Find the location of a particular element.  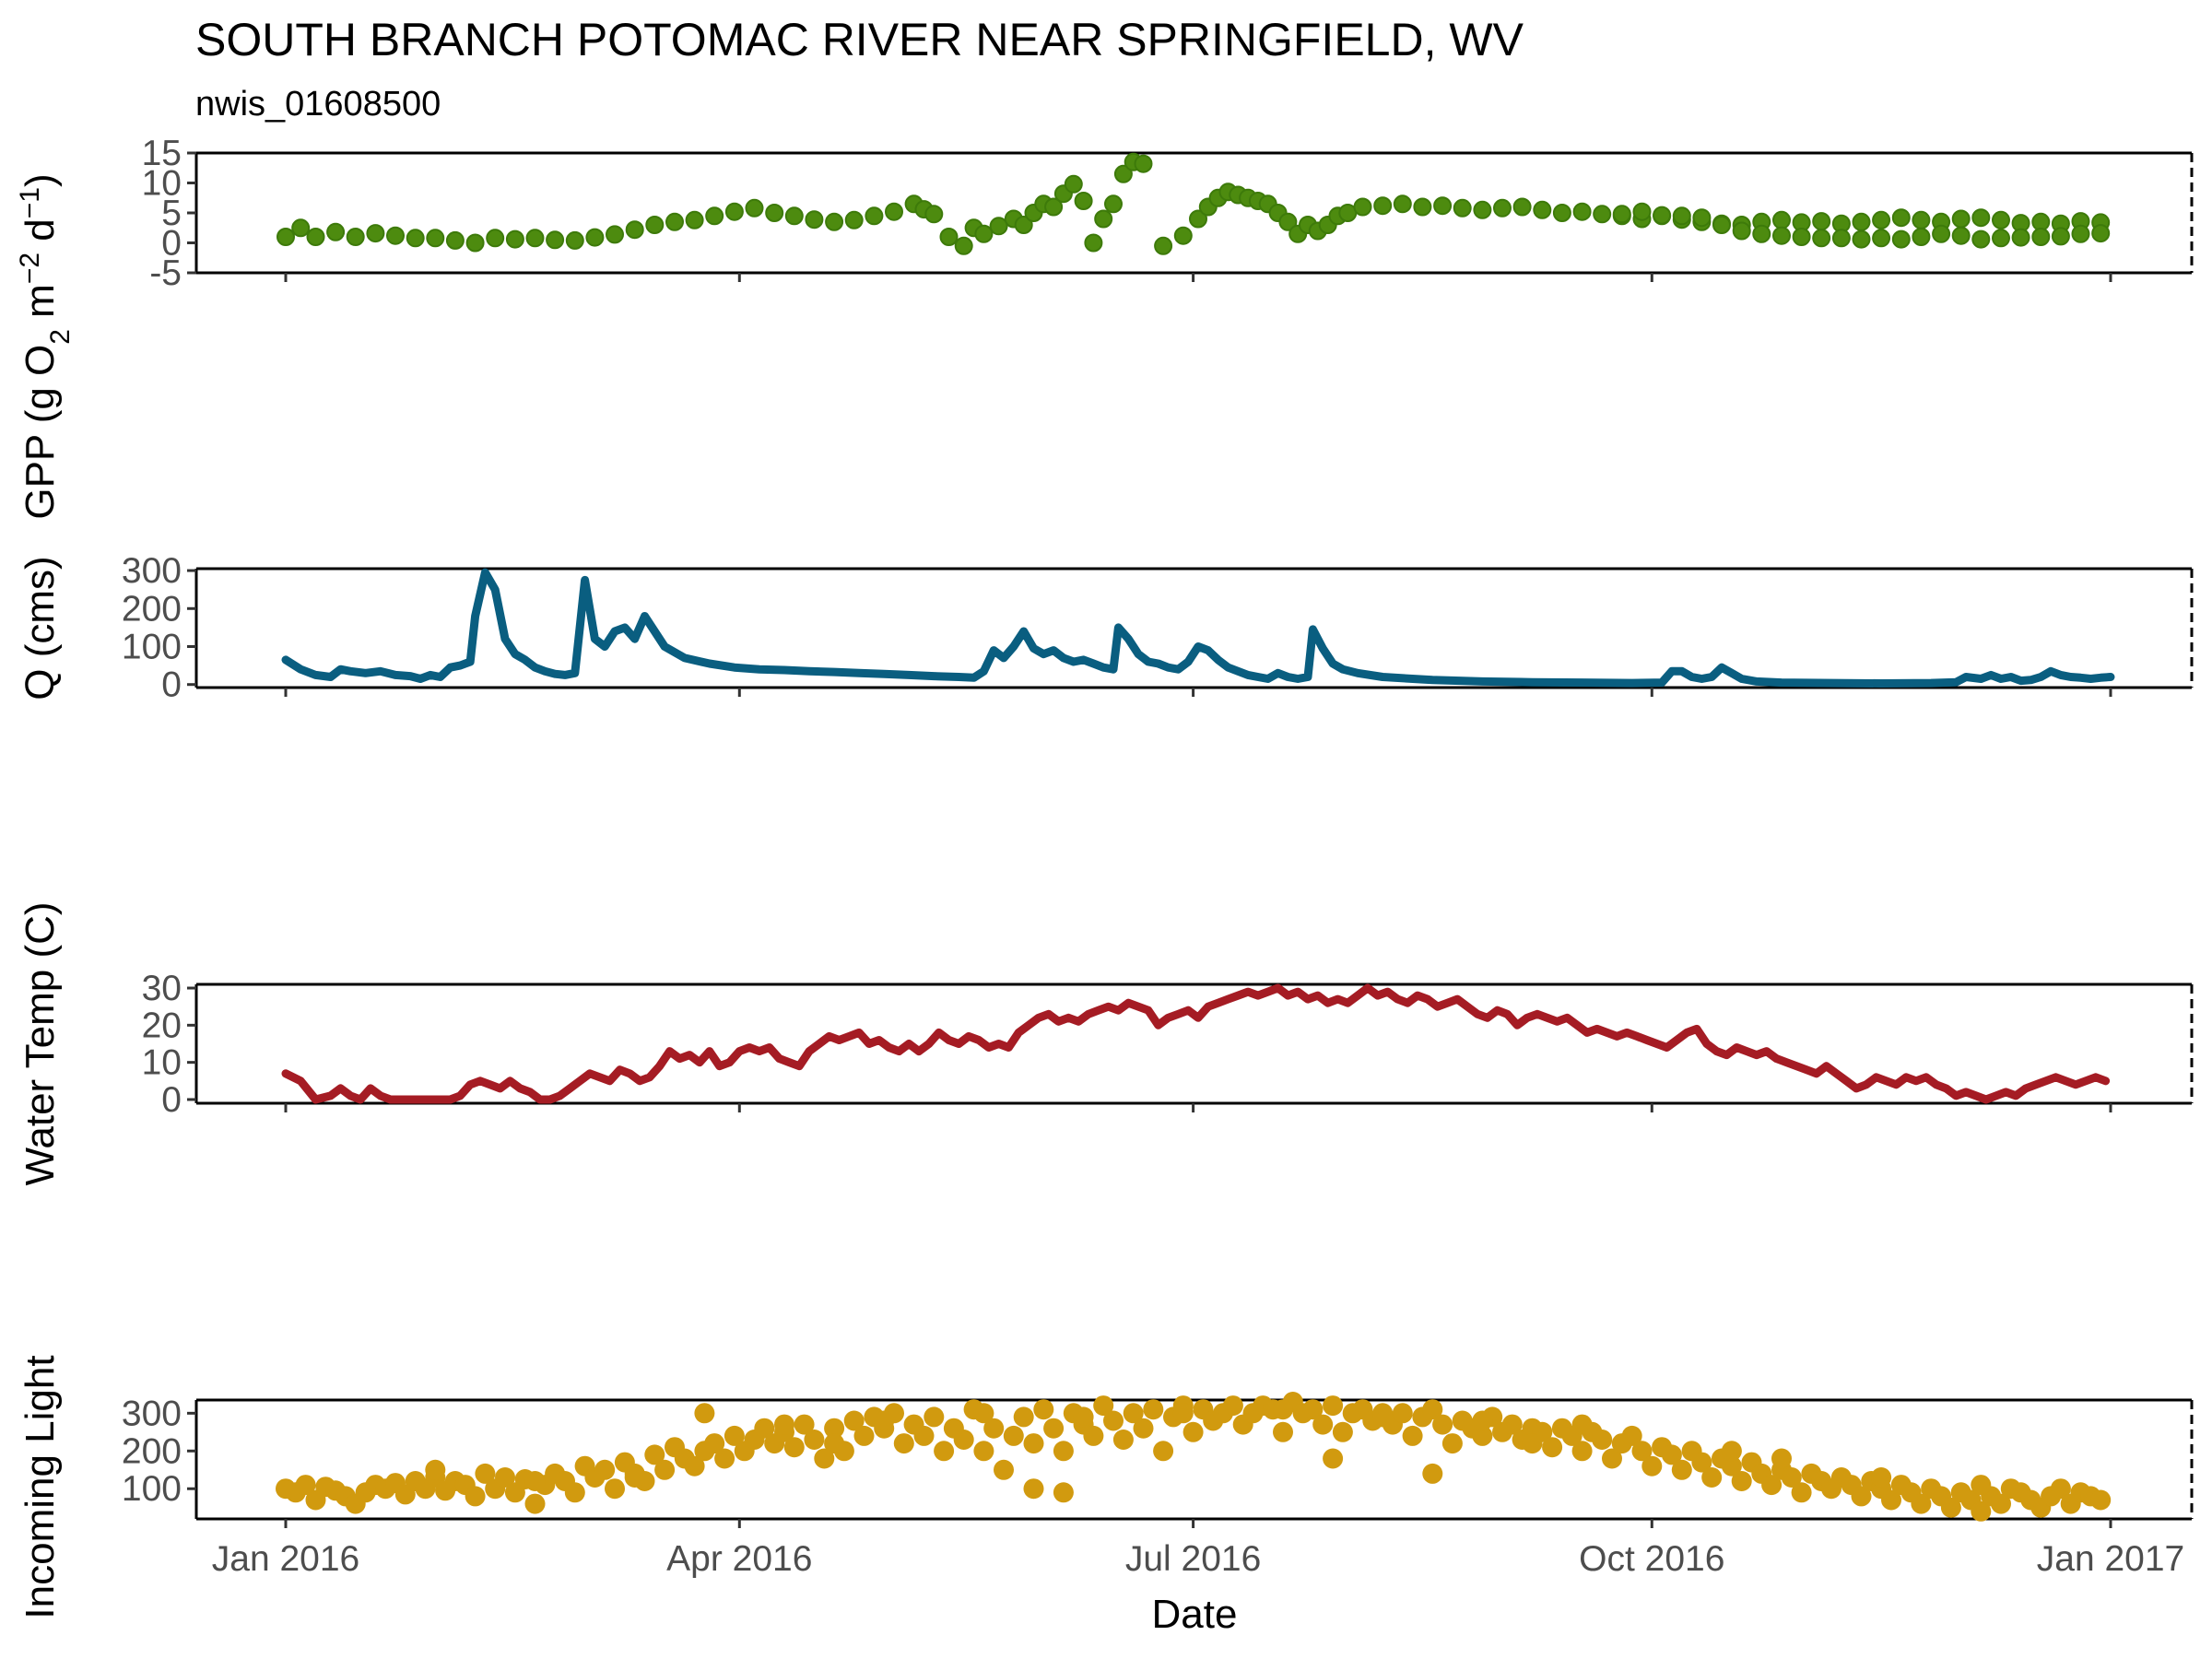

panel-3-y-tick-label: 10 is located at coordinates (162, 1063).